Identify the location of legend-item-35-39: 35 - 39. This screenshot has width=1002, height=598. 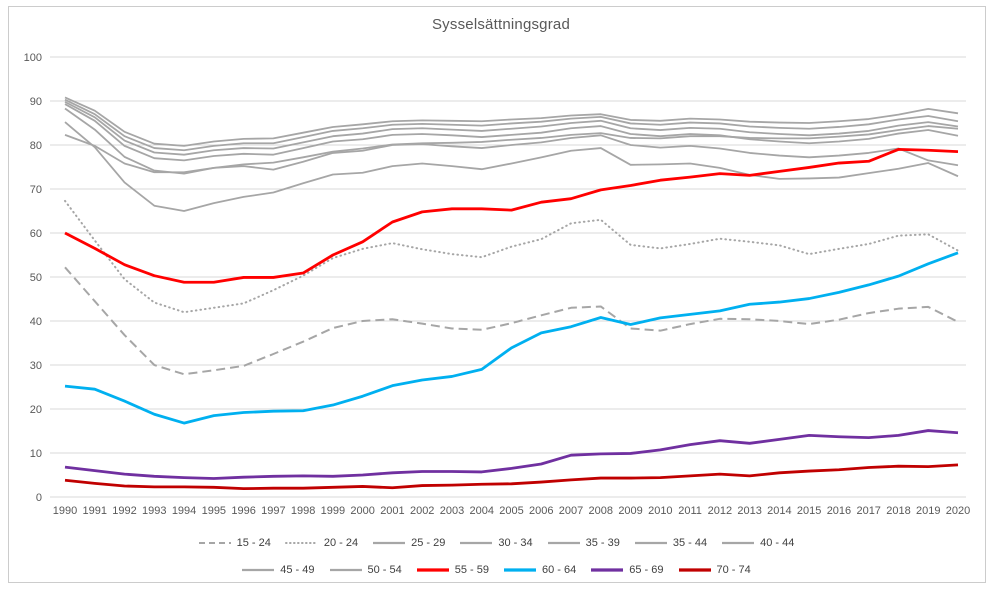
(583, 543).